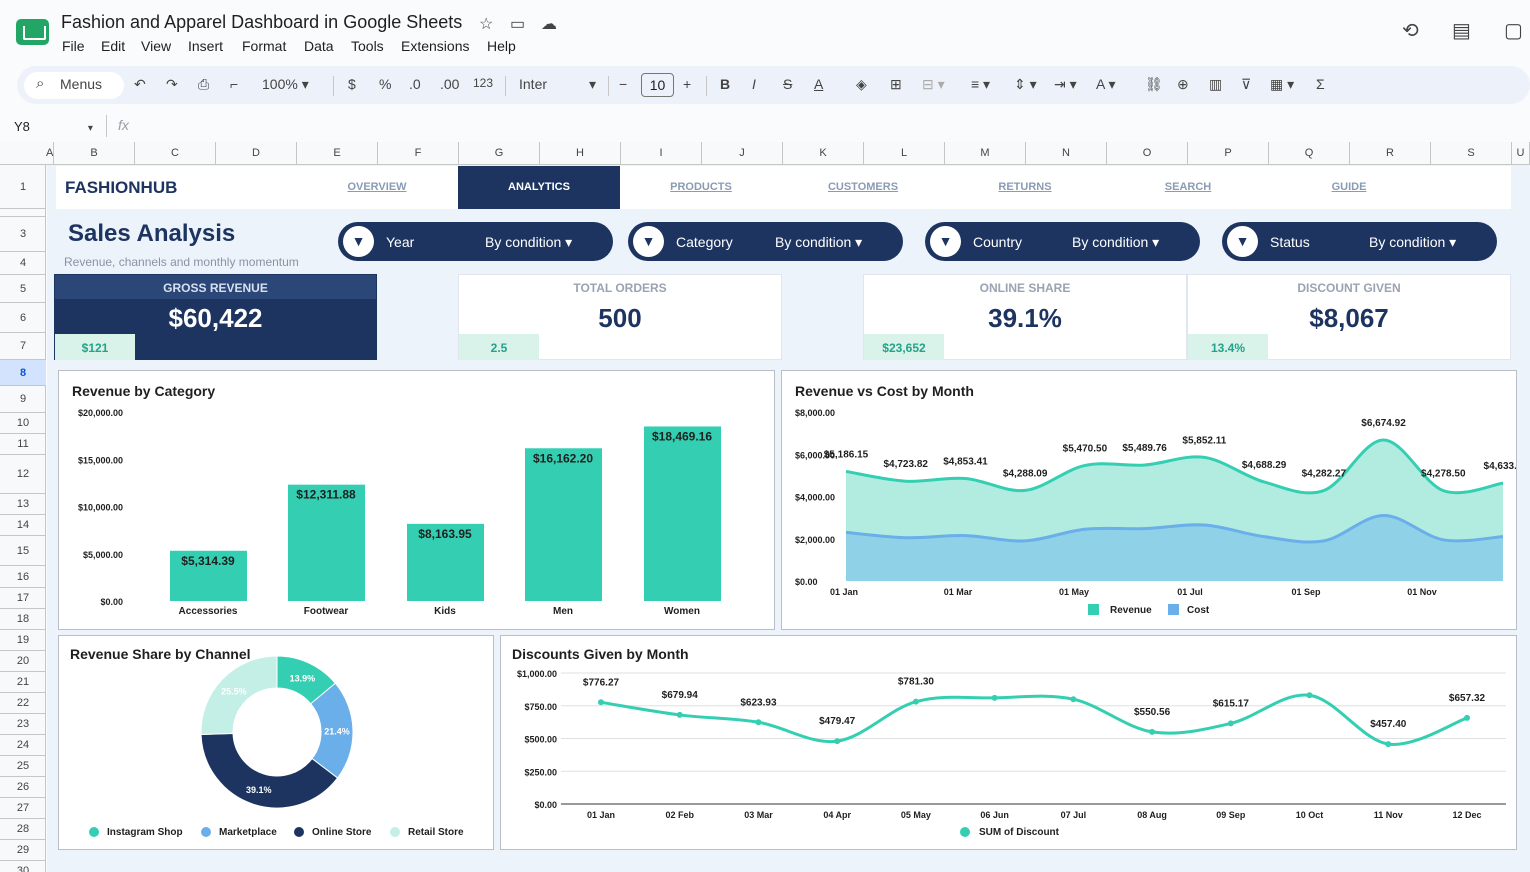 The width and height of the screenshot is (1530, 872). Describe the element at coordinates (1521, 153) in the screenshot. I see `column-header: U` at that location.